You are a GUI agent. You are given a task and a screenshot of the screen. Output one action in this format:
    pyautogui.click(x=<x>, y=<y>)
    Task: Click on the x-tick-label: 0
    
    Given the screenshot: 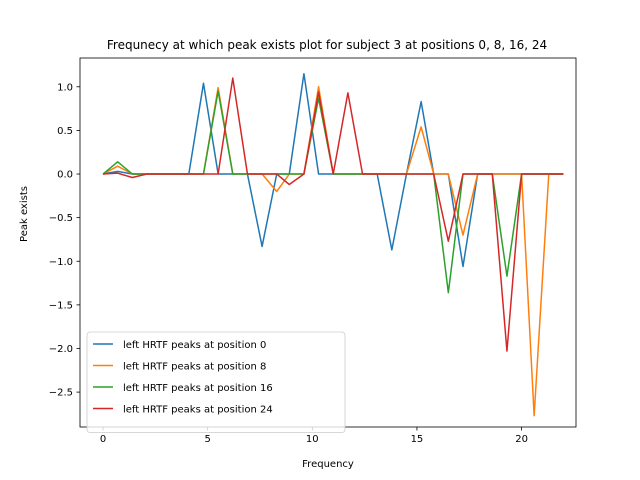 What is the action you would take?
    pyautogui.click(x=103, y=439)
    